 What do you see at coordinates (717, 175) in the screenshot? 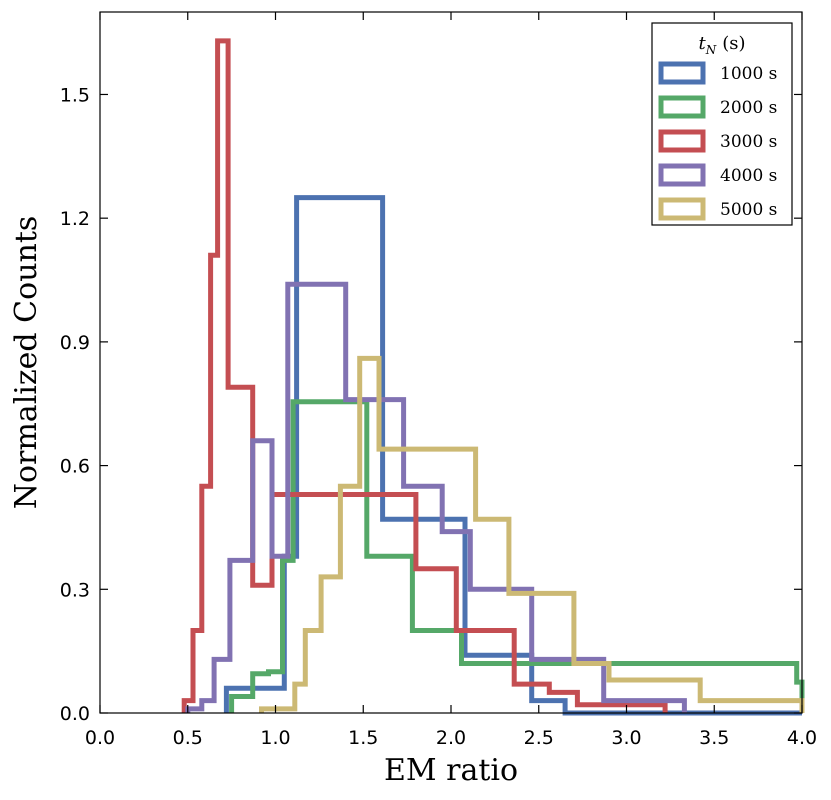
I see `legend-entry-4: 4000 s` at bounding box center [717, 175].